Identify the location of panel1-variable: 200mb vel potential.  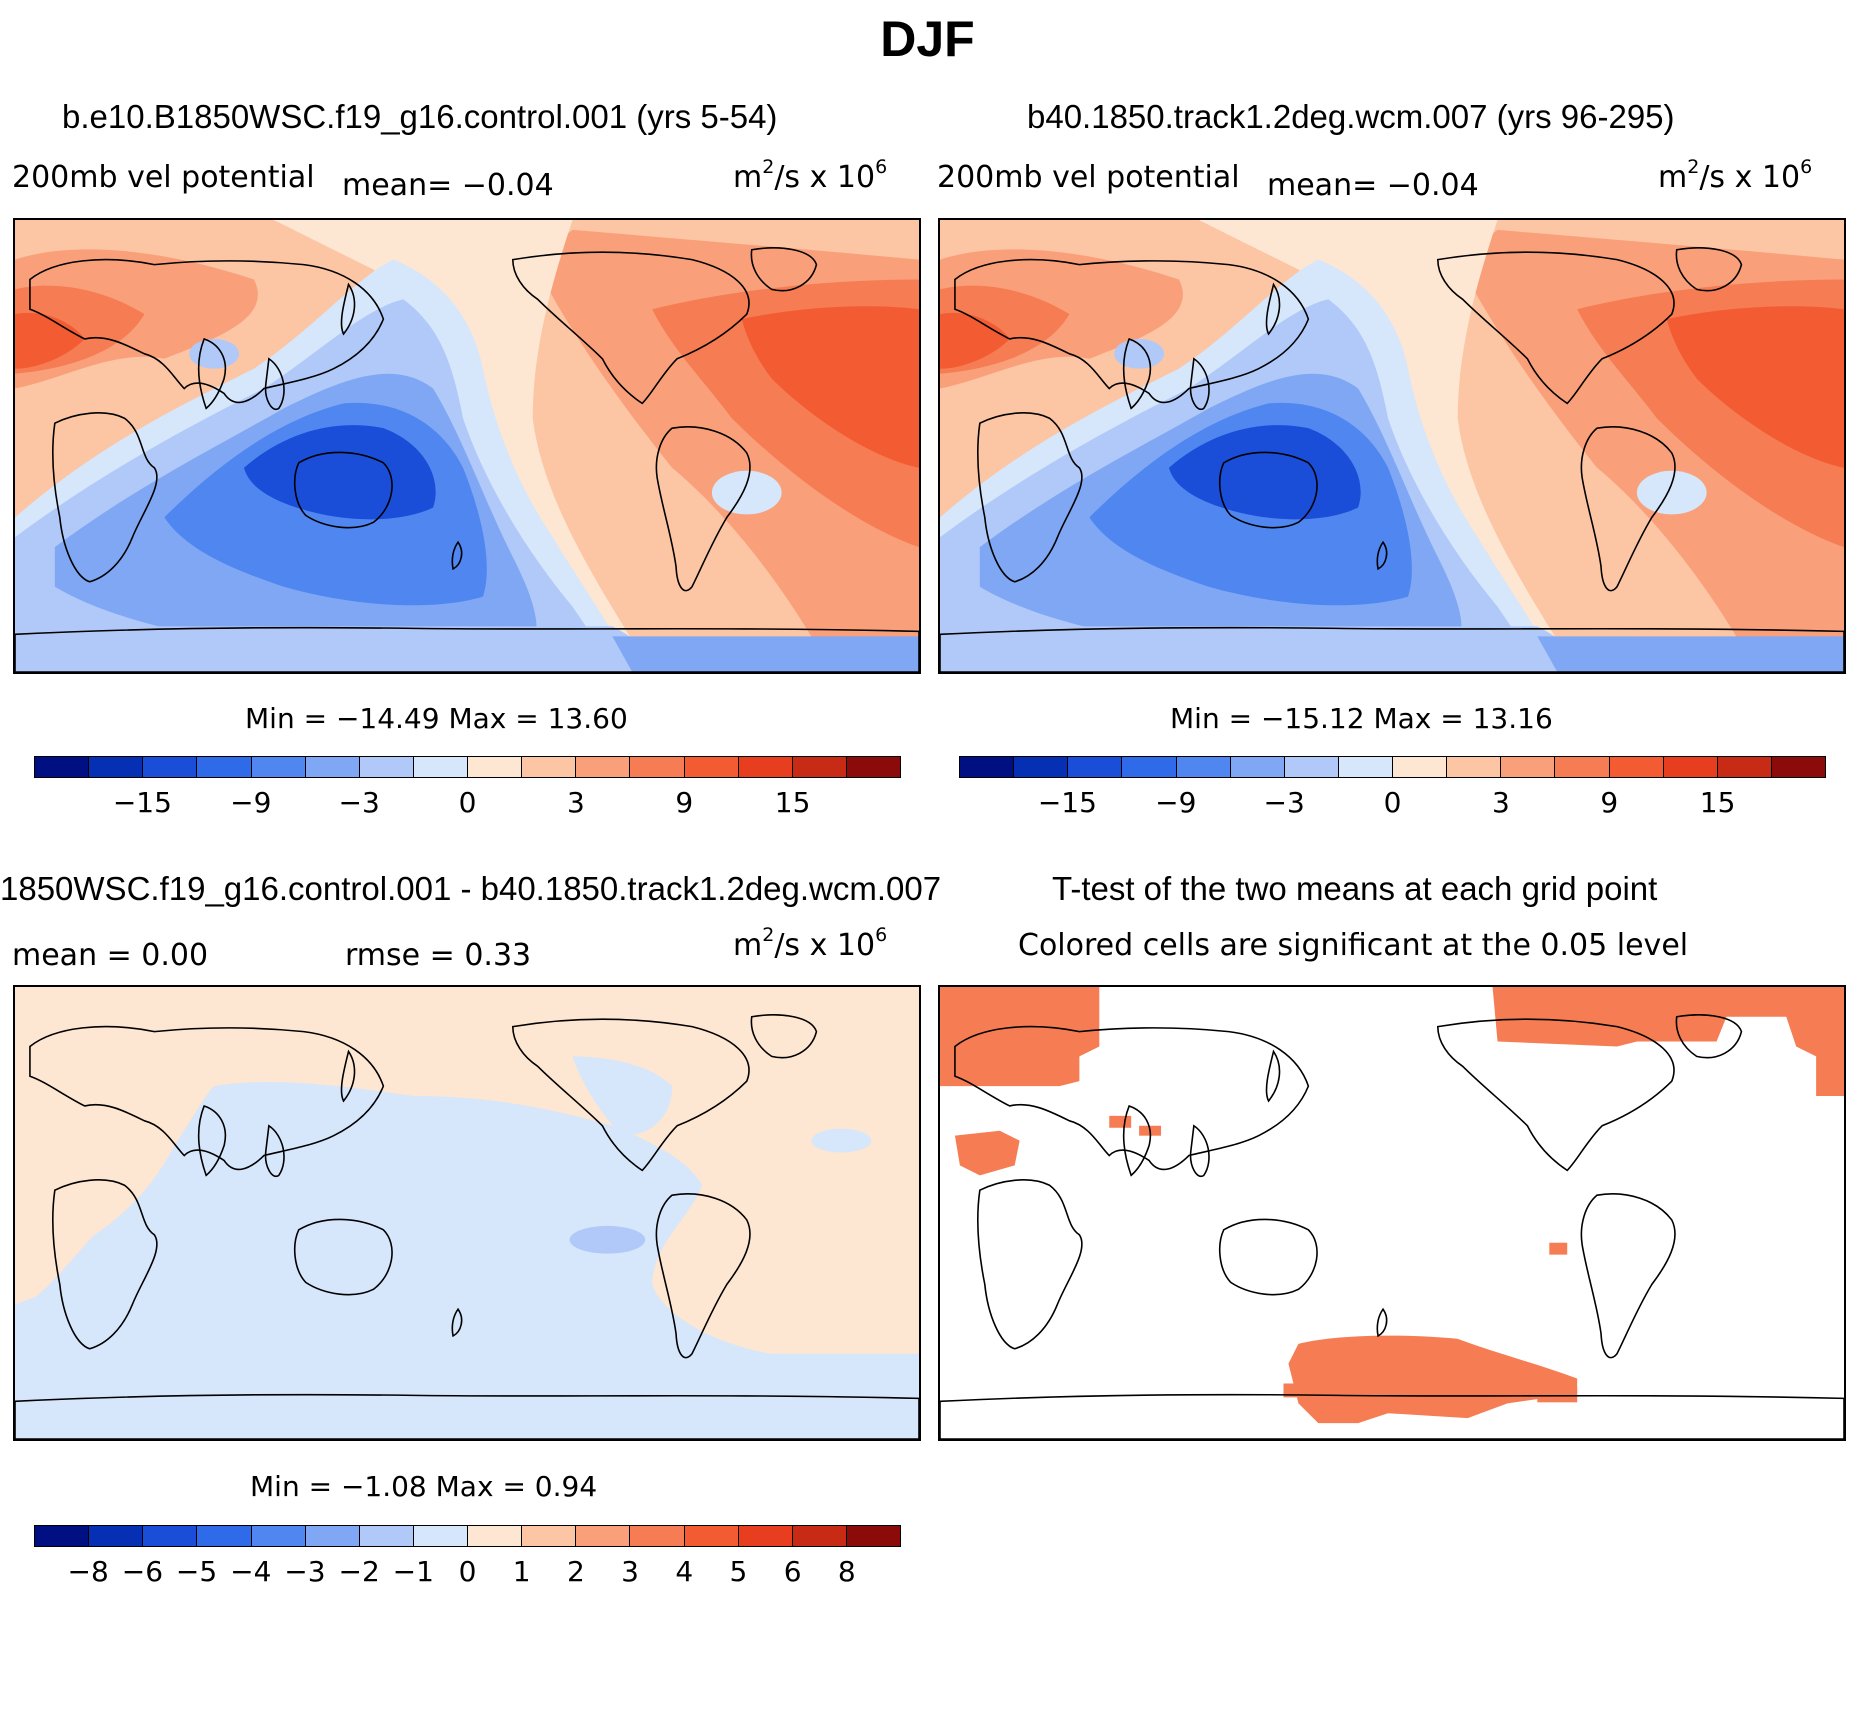
(163, 177).